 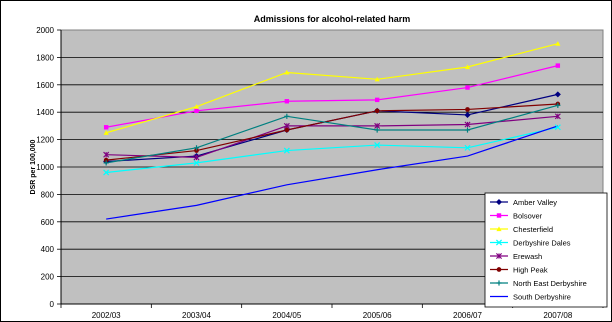 What do you see at coordinates (533, 229) in the screenshot?
I see `legend-label: Chesterfield` at bounding box center [533, 229].